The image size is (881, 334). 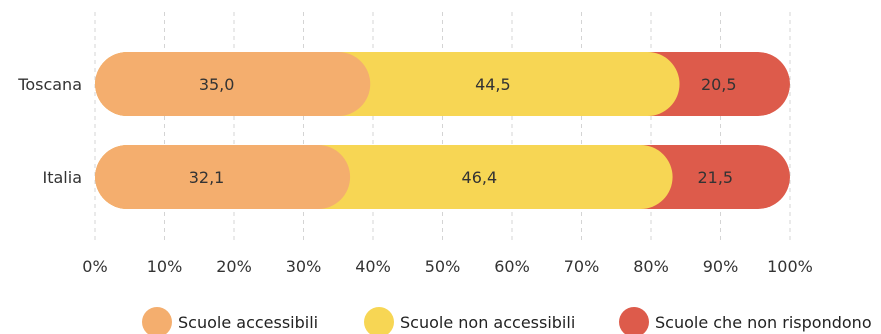 What do you see at coordinates (63, 177) in the screenshot?
I see `category-label: Italia` at bounding box center [63, 177].